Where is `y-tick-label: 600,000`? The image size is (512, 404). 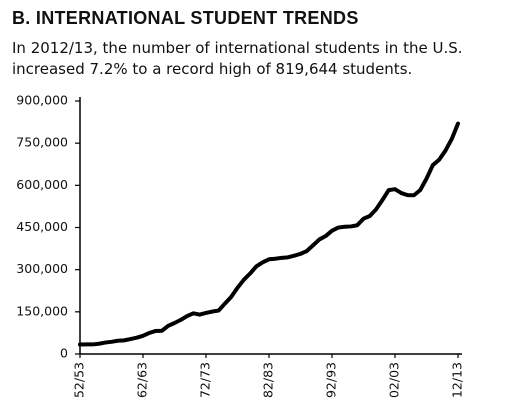
y-tick-label: 600,000 is located at coordinates (42, 184).